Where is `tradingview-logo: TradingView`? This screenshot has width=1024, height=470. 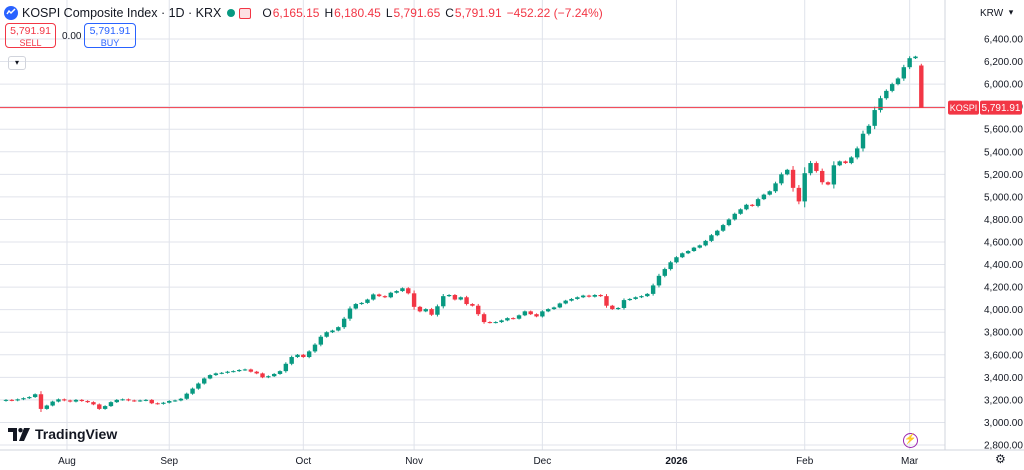
tradingview-logo: TradingView is located at coordinates (62, 434).